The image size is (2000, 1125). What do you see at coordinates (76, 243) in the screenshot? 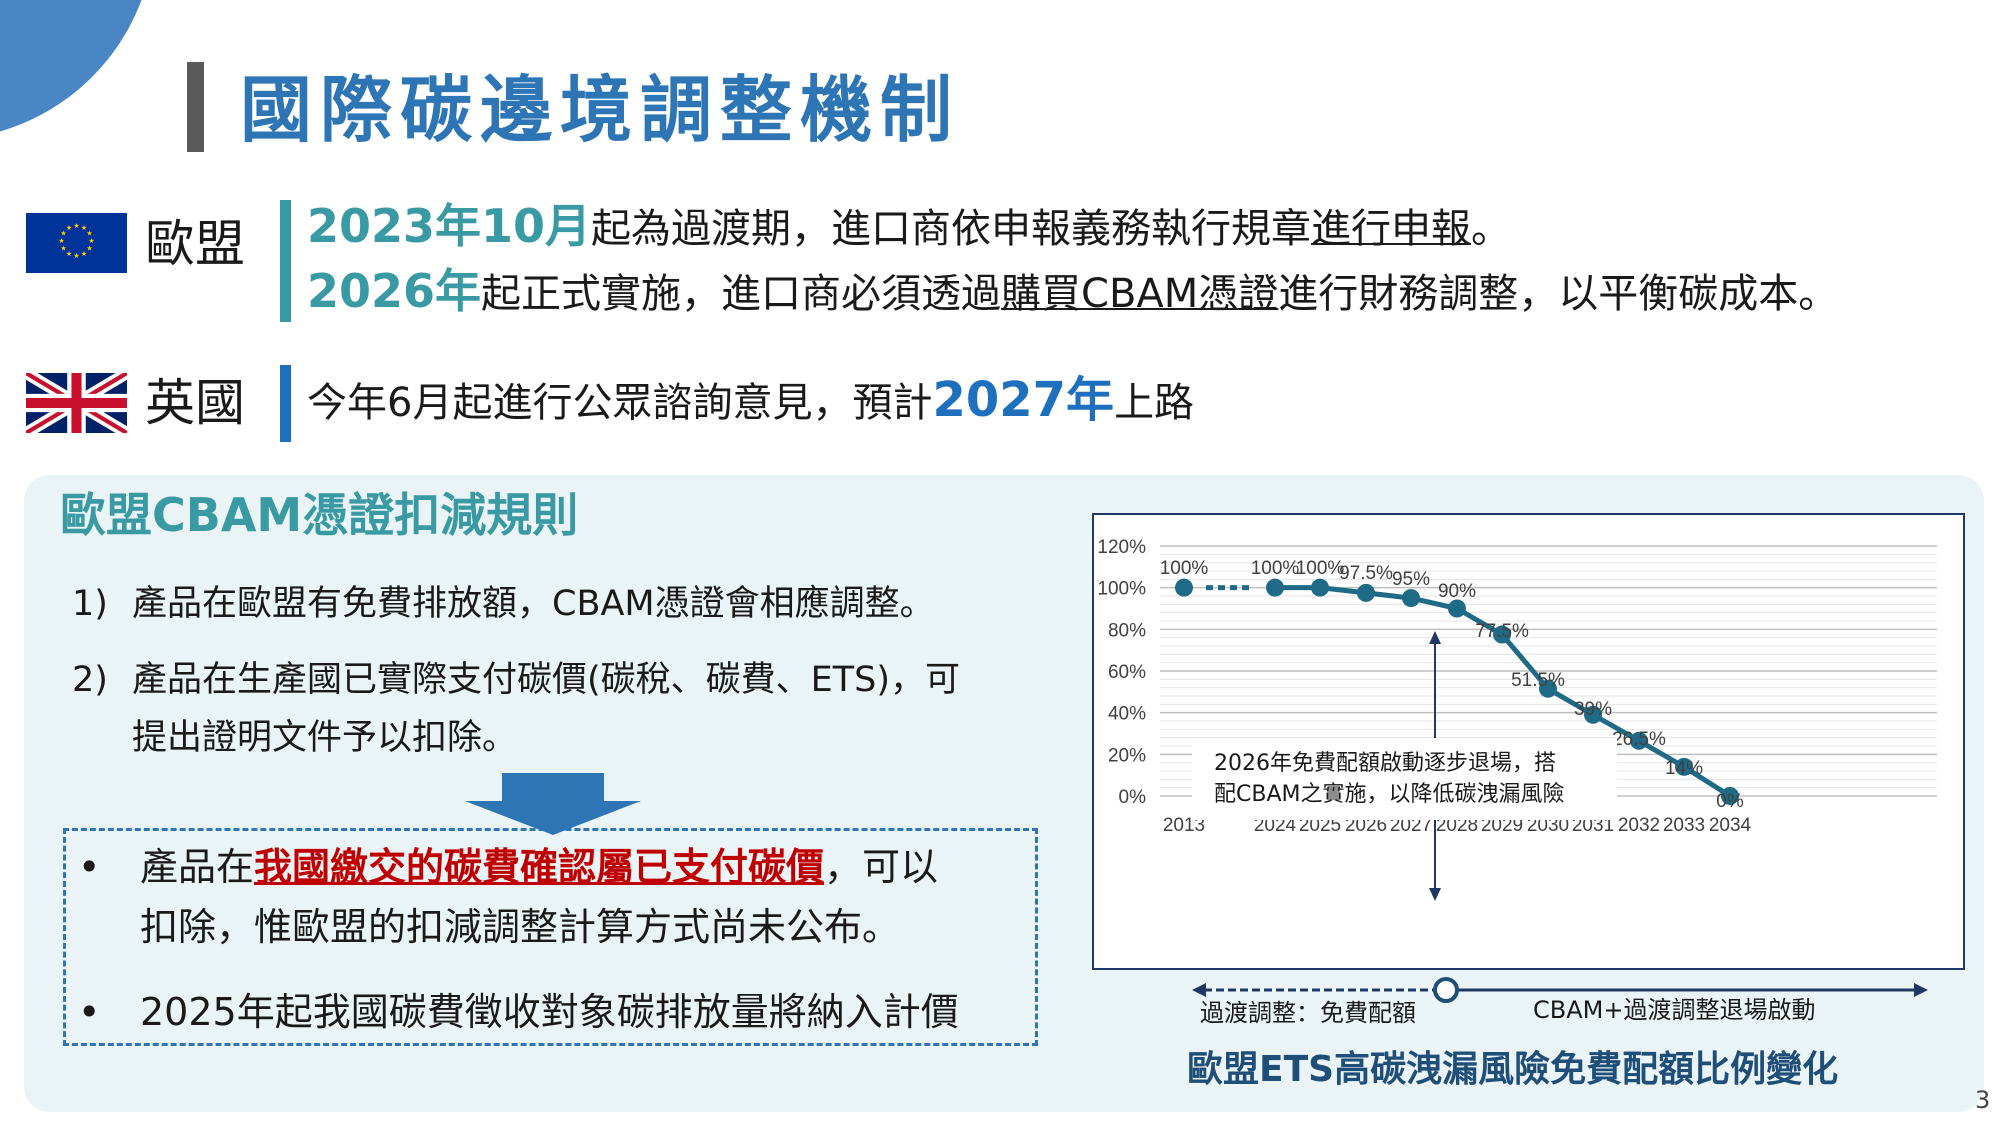
I see `eu-flag-icon: ★ ★★ ★★★ ★★★ ★★★` at bounding box center [76, 243].